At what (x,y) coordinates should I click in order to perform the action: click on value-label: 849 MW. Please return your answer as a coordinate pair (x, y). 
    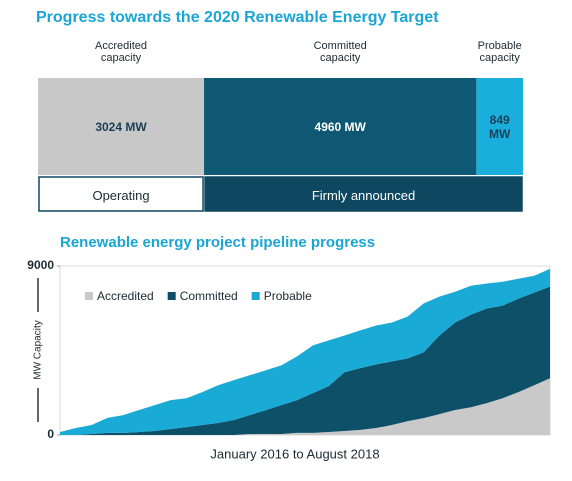
    Looking at the image, I should click on (500, 126).